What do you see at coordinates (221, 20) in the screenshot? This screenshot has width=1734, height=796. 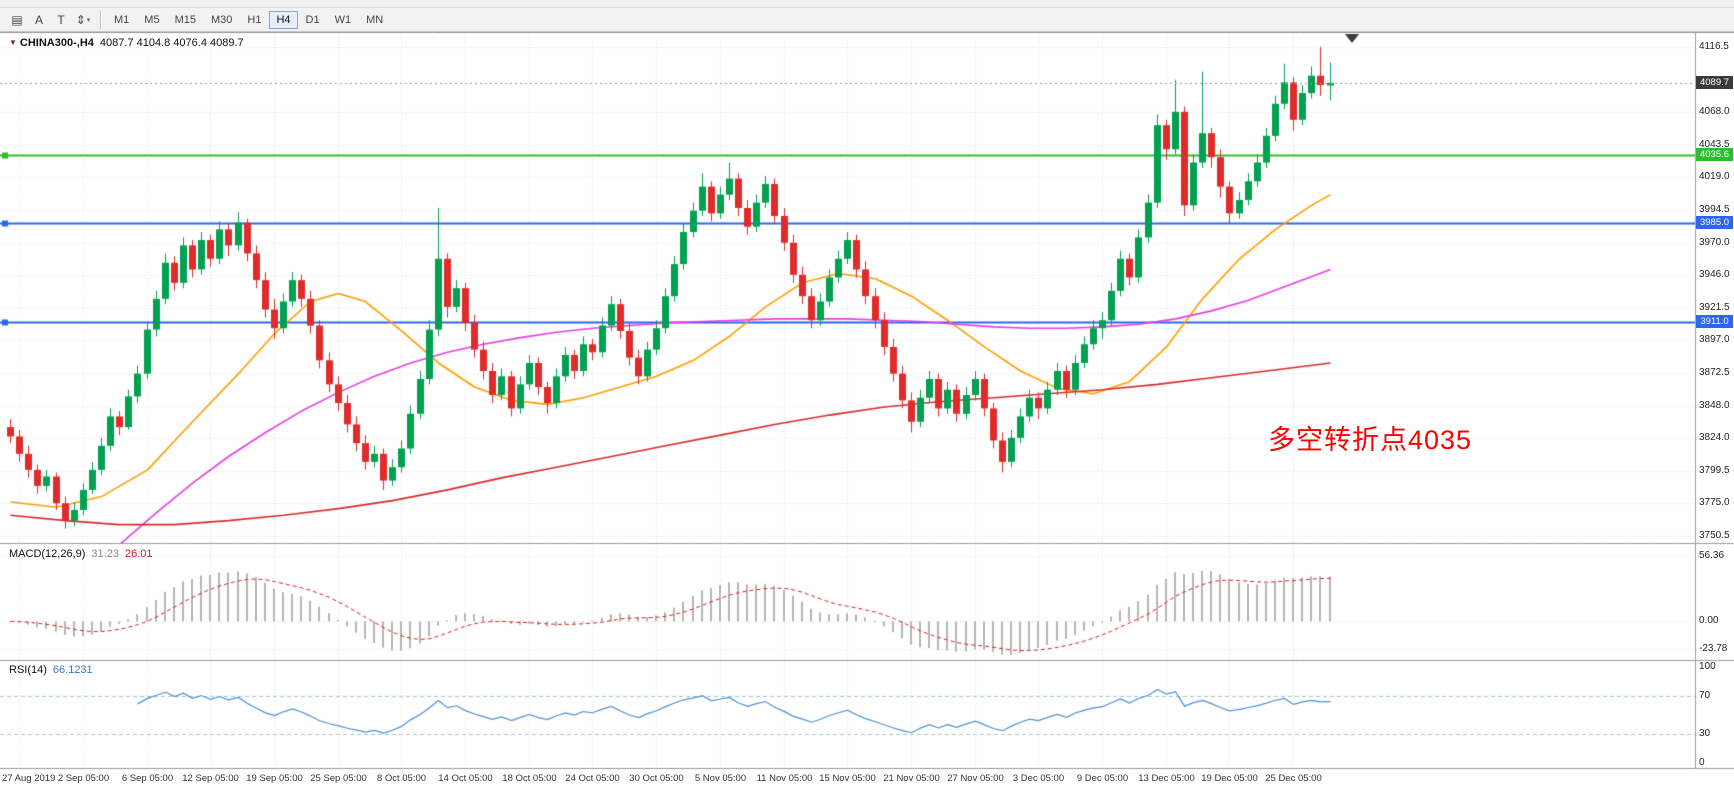 I see `timeframe-button-m30: M30` at bounding box center [221, 20].